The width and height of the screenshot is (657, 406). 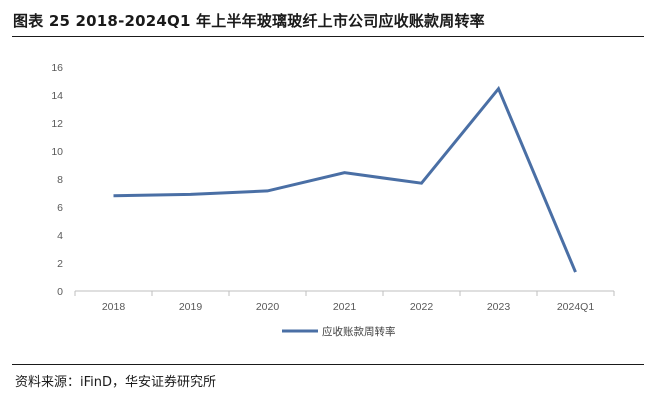 What do you see at coordinates (57, 96) in the screenshot?
I see `y-tick-label: 14` at bounding box center [57, 96].